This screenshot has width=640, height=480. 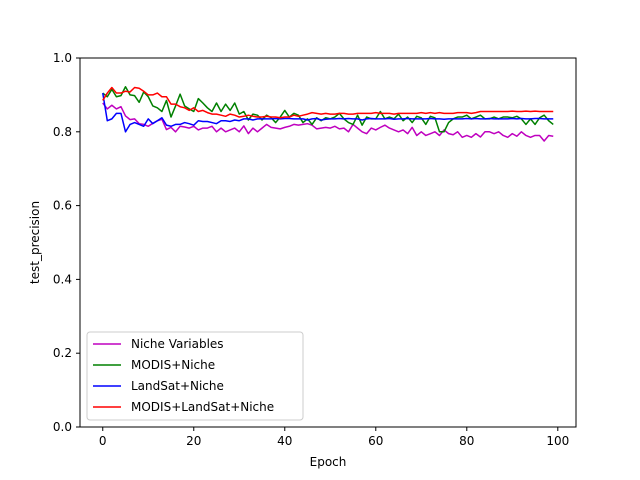 I want to click on legend-label: LandSat+Niche, so click(x=177, y=386).